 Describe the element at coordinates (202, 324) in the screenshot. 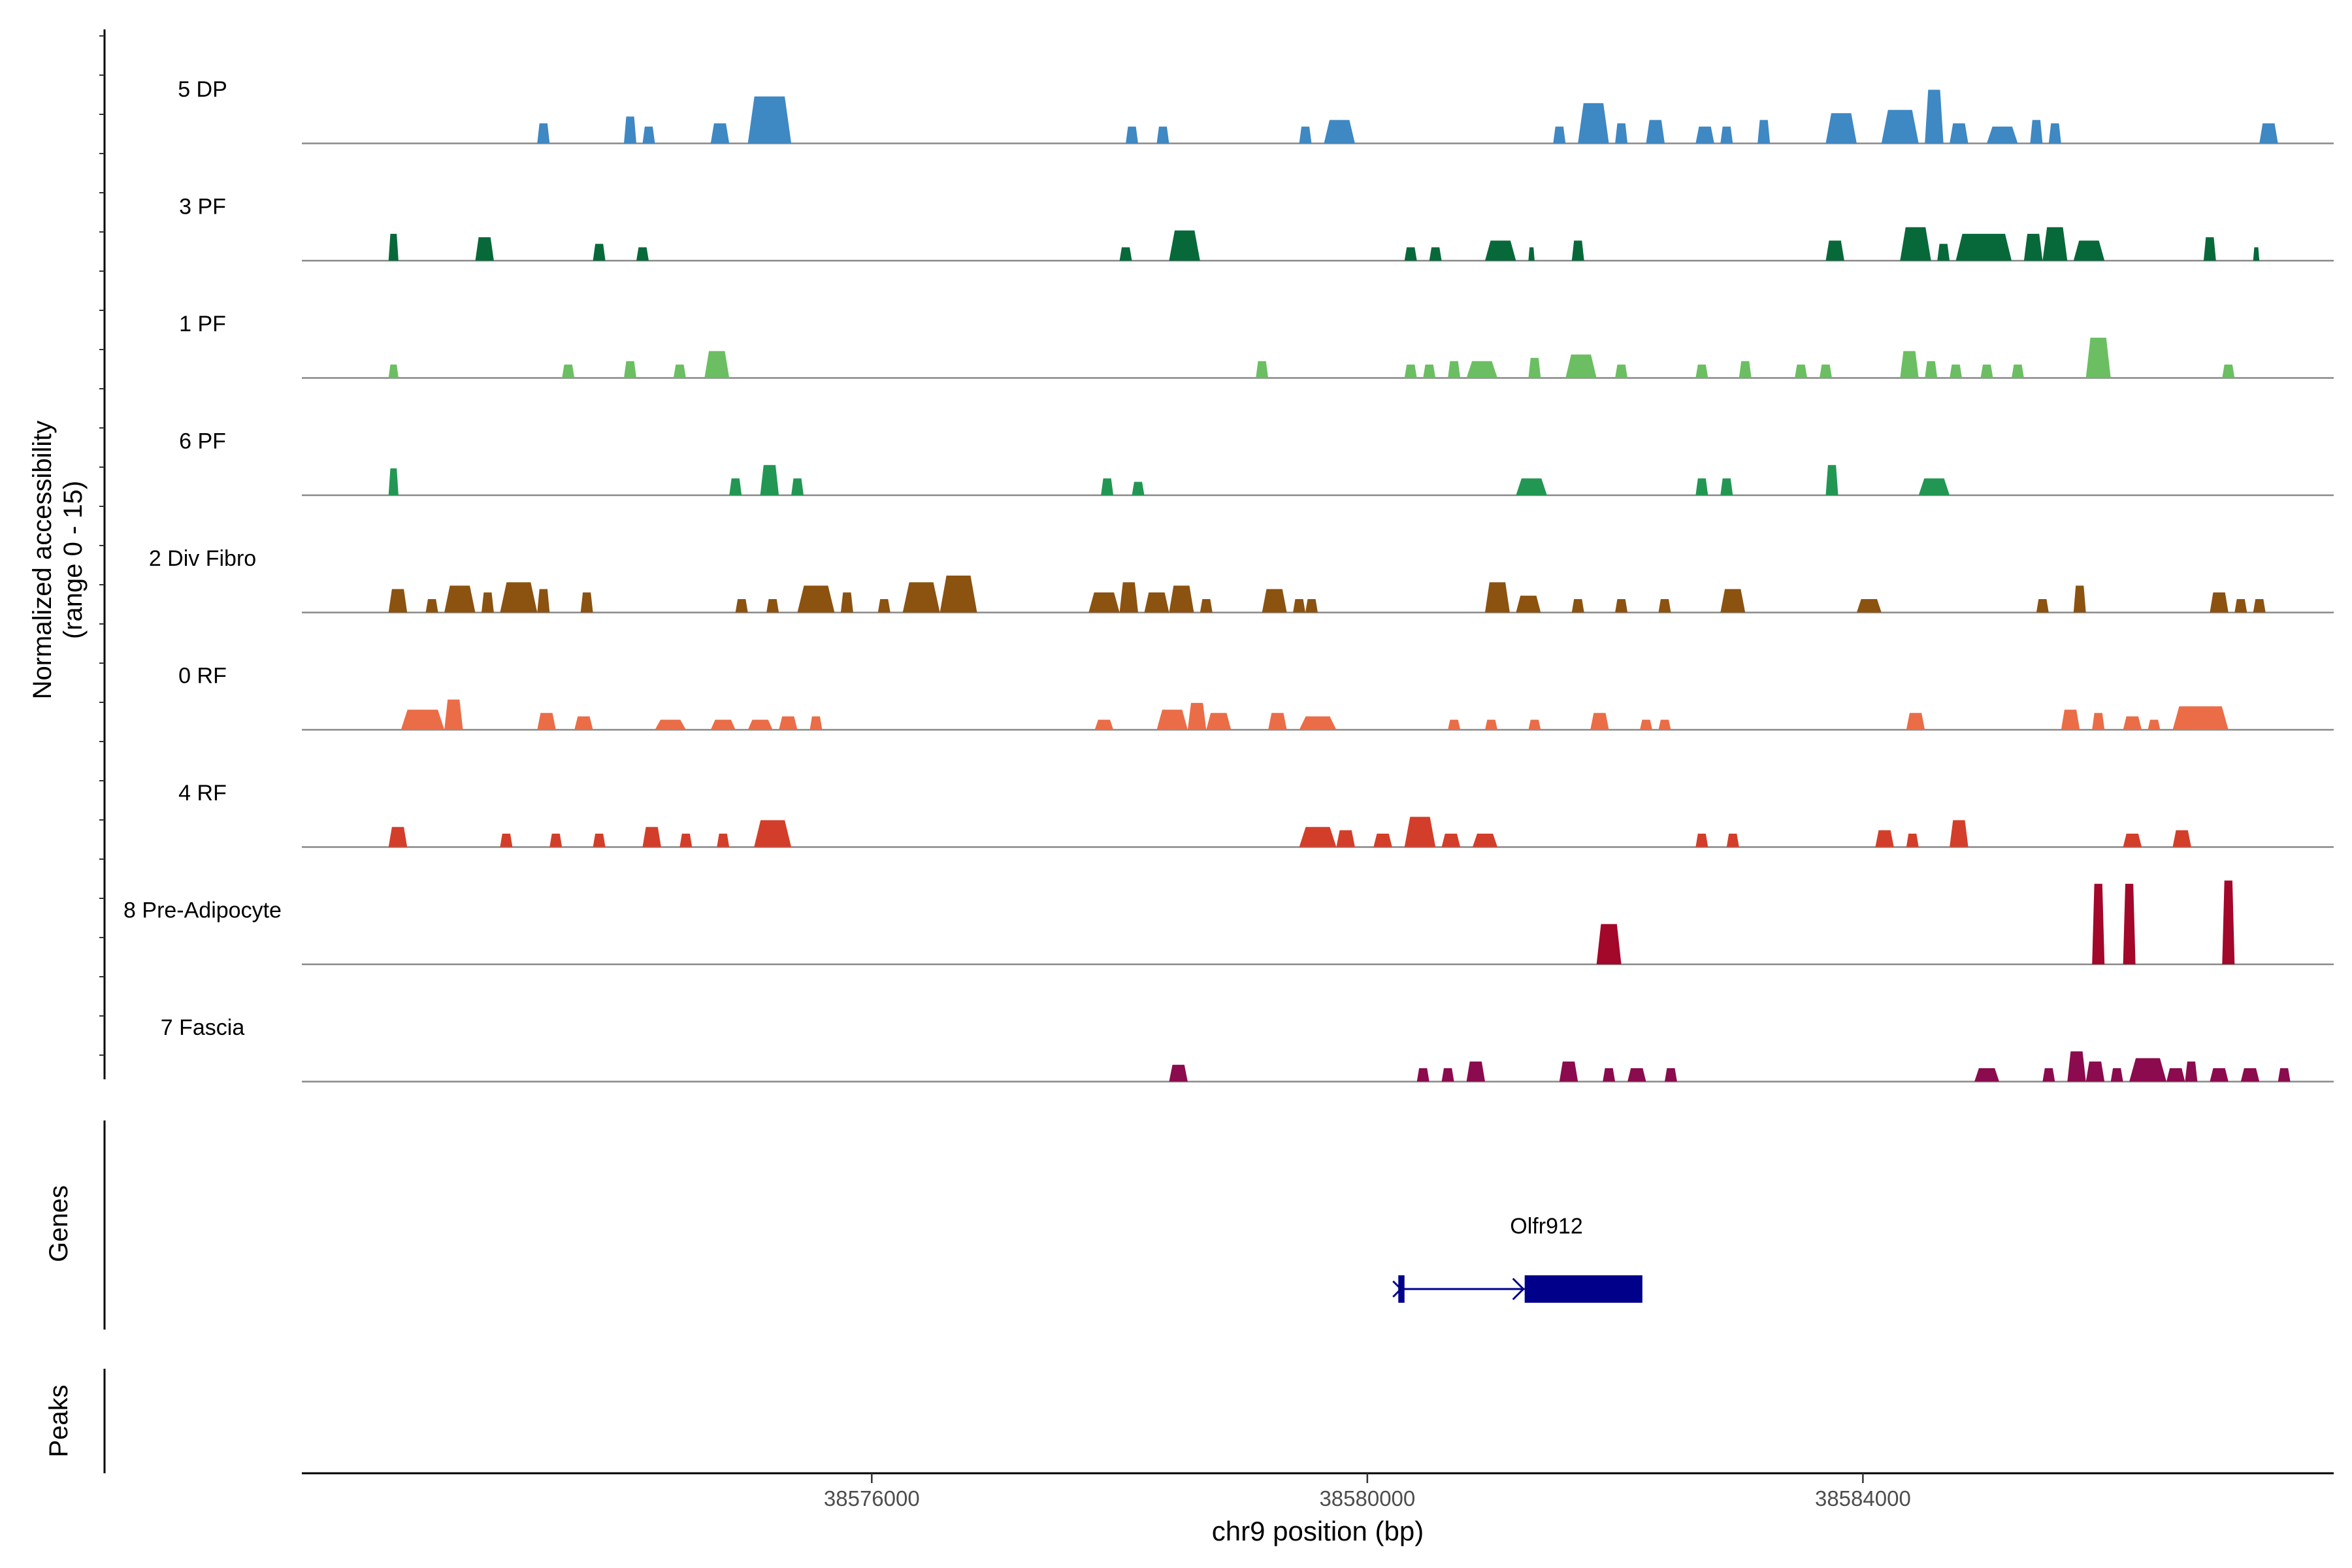

I see `track-label: 1 PF` at that location.